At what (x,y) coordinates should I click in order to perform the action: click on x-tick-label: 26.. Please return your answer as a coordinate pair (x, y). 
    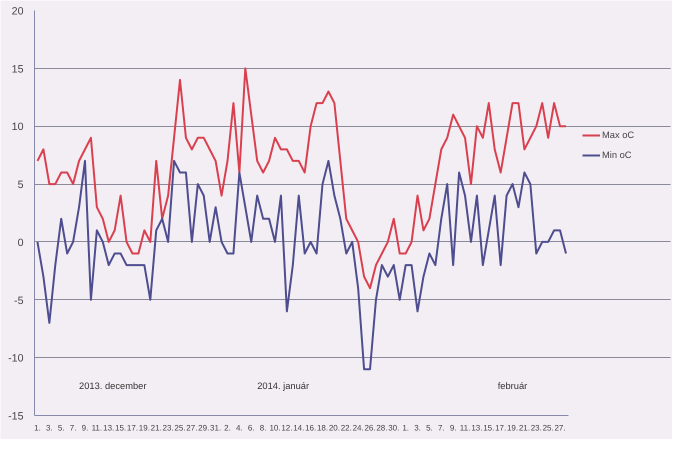
    Looking at the image, I should click on (370, 428).